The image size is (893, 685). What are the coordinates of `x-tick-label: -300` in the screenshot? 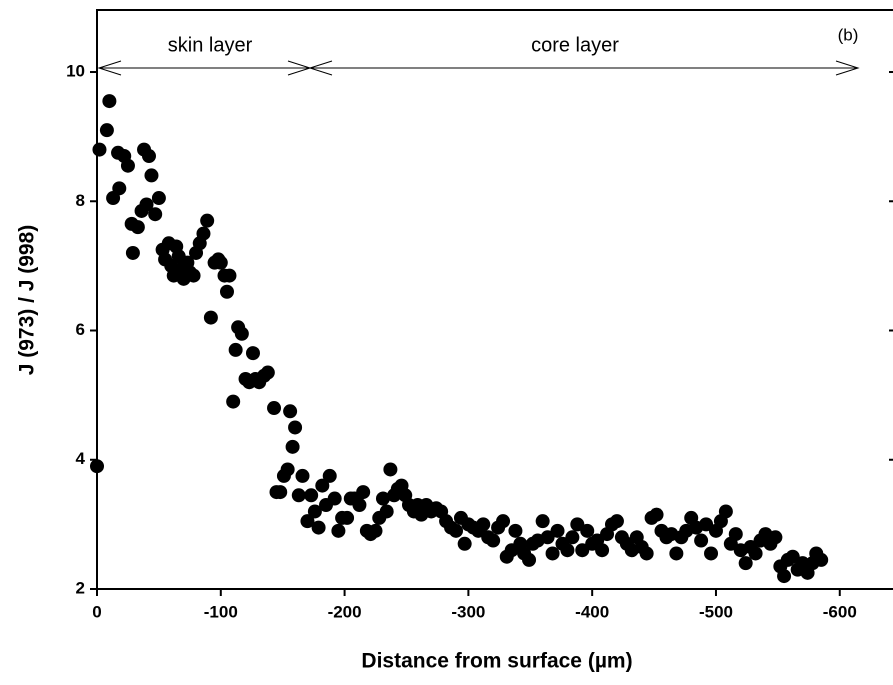 It's located at (468, 611).